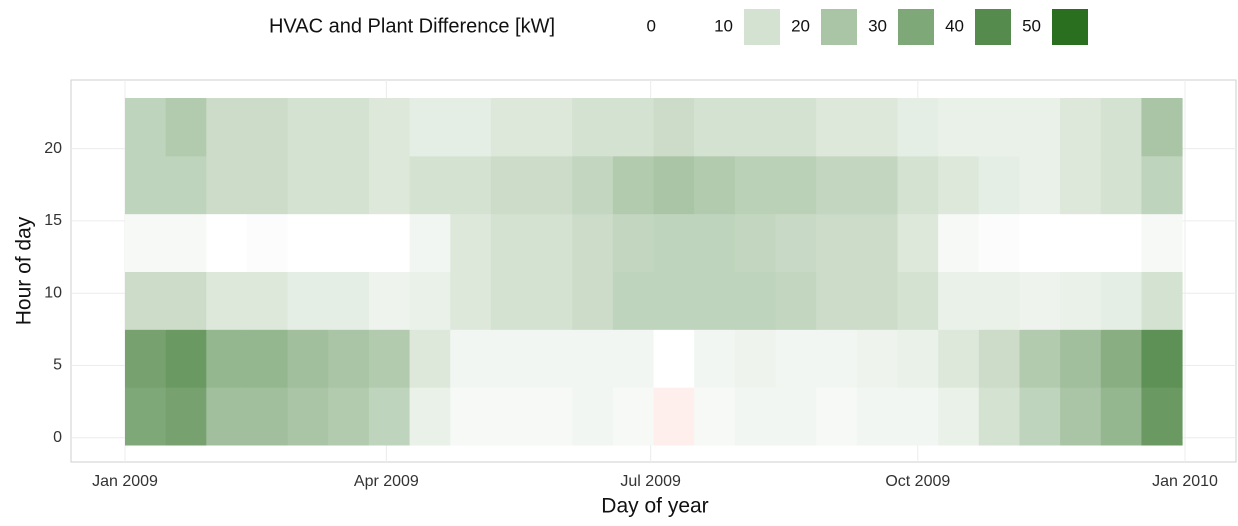  Describe the element at coordinates (53, 148) in the screenshot. I see `y-tick-label: 20` at that location.